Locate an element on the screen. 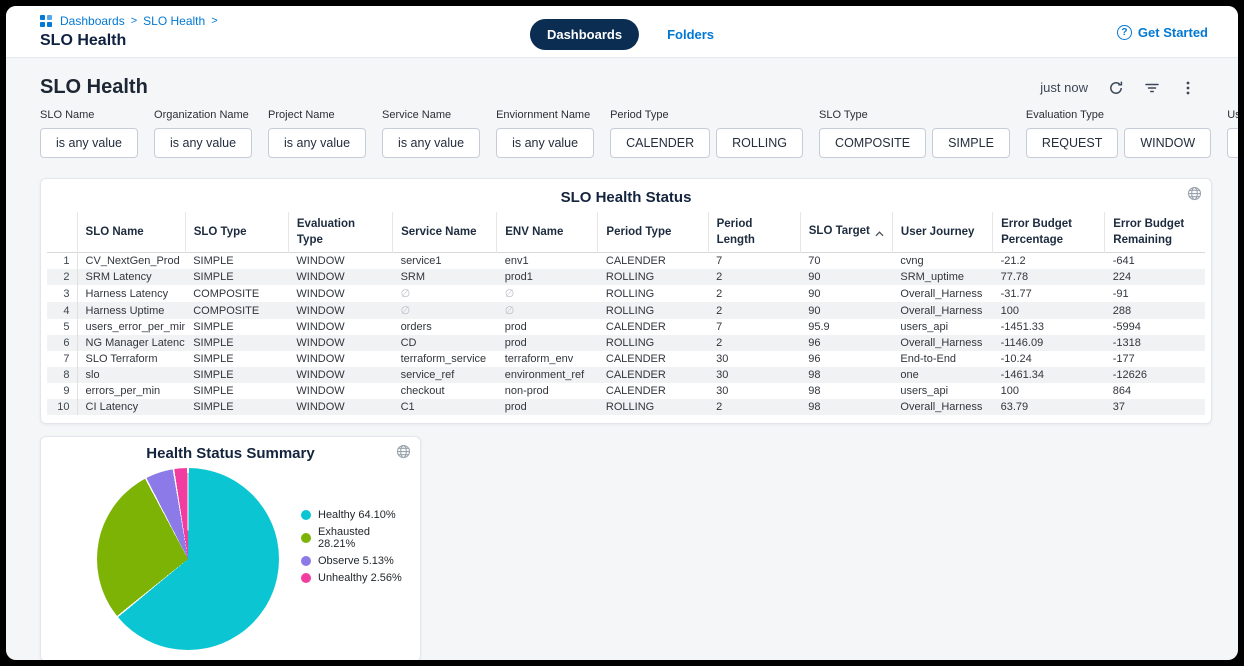 The image size is (1244, 666). table-cell: 30 is located at coordinates (722, 359).